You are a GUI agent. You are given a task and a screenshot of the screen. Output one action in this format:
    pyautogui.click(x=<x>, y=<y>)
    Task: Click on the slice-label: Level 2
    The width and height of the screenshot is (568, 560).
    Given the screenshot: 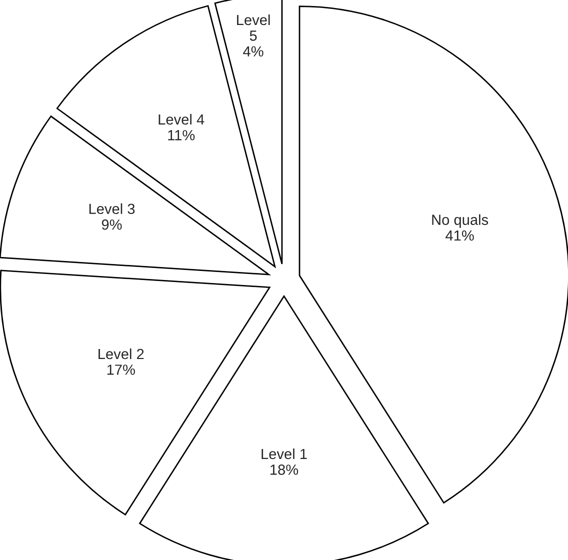 What is the action you would take?
    pyautogui.click(x=121, y=354)
    